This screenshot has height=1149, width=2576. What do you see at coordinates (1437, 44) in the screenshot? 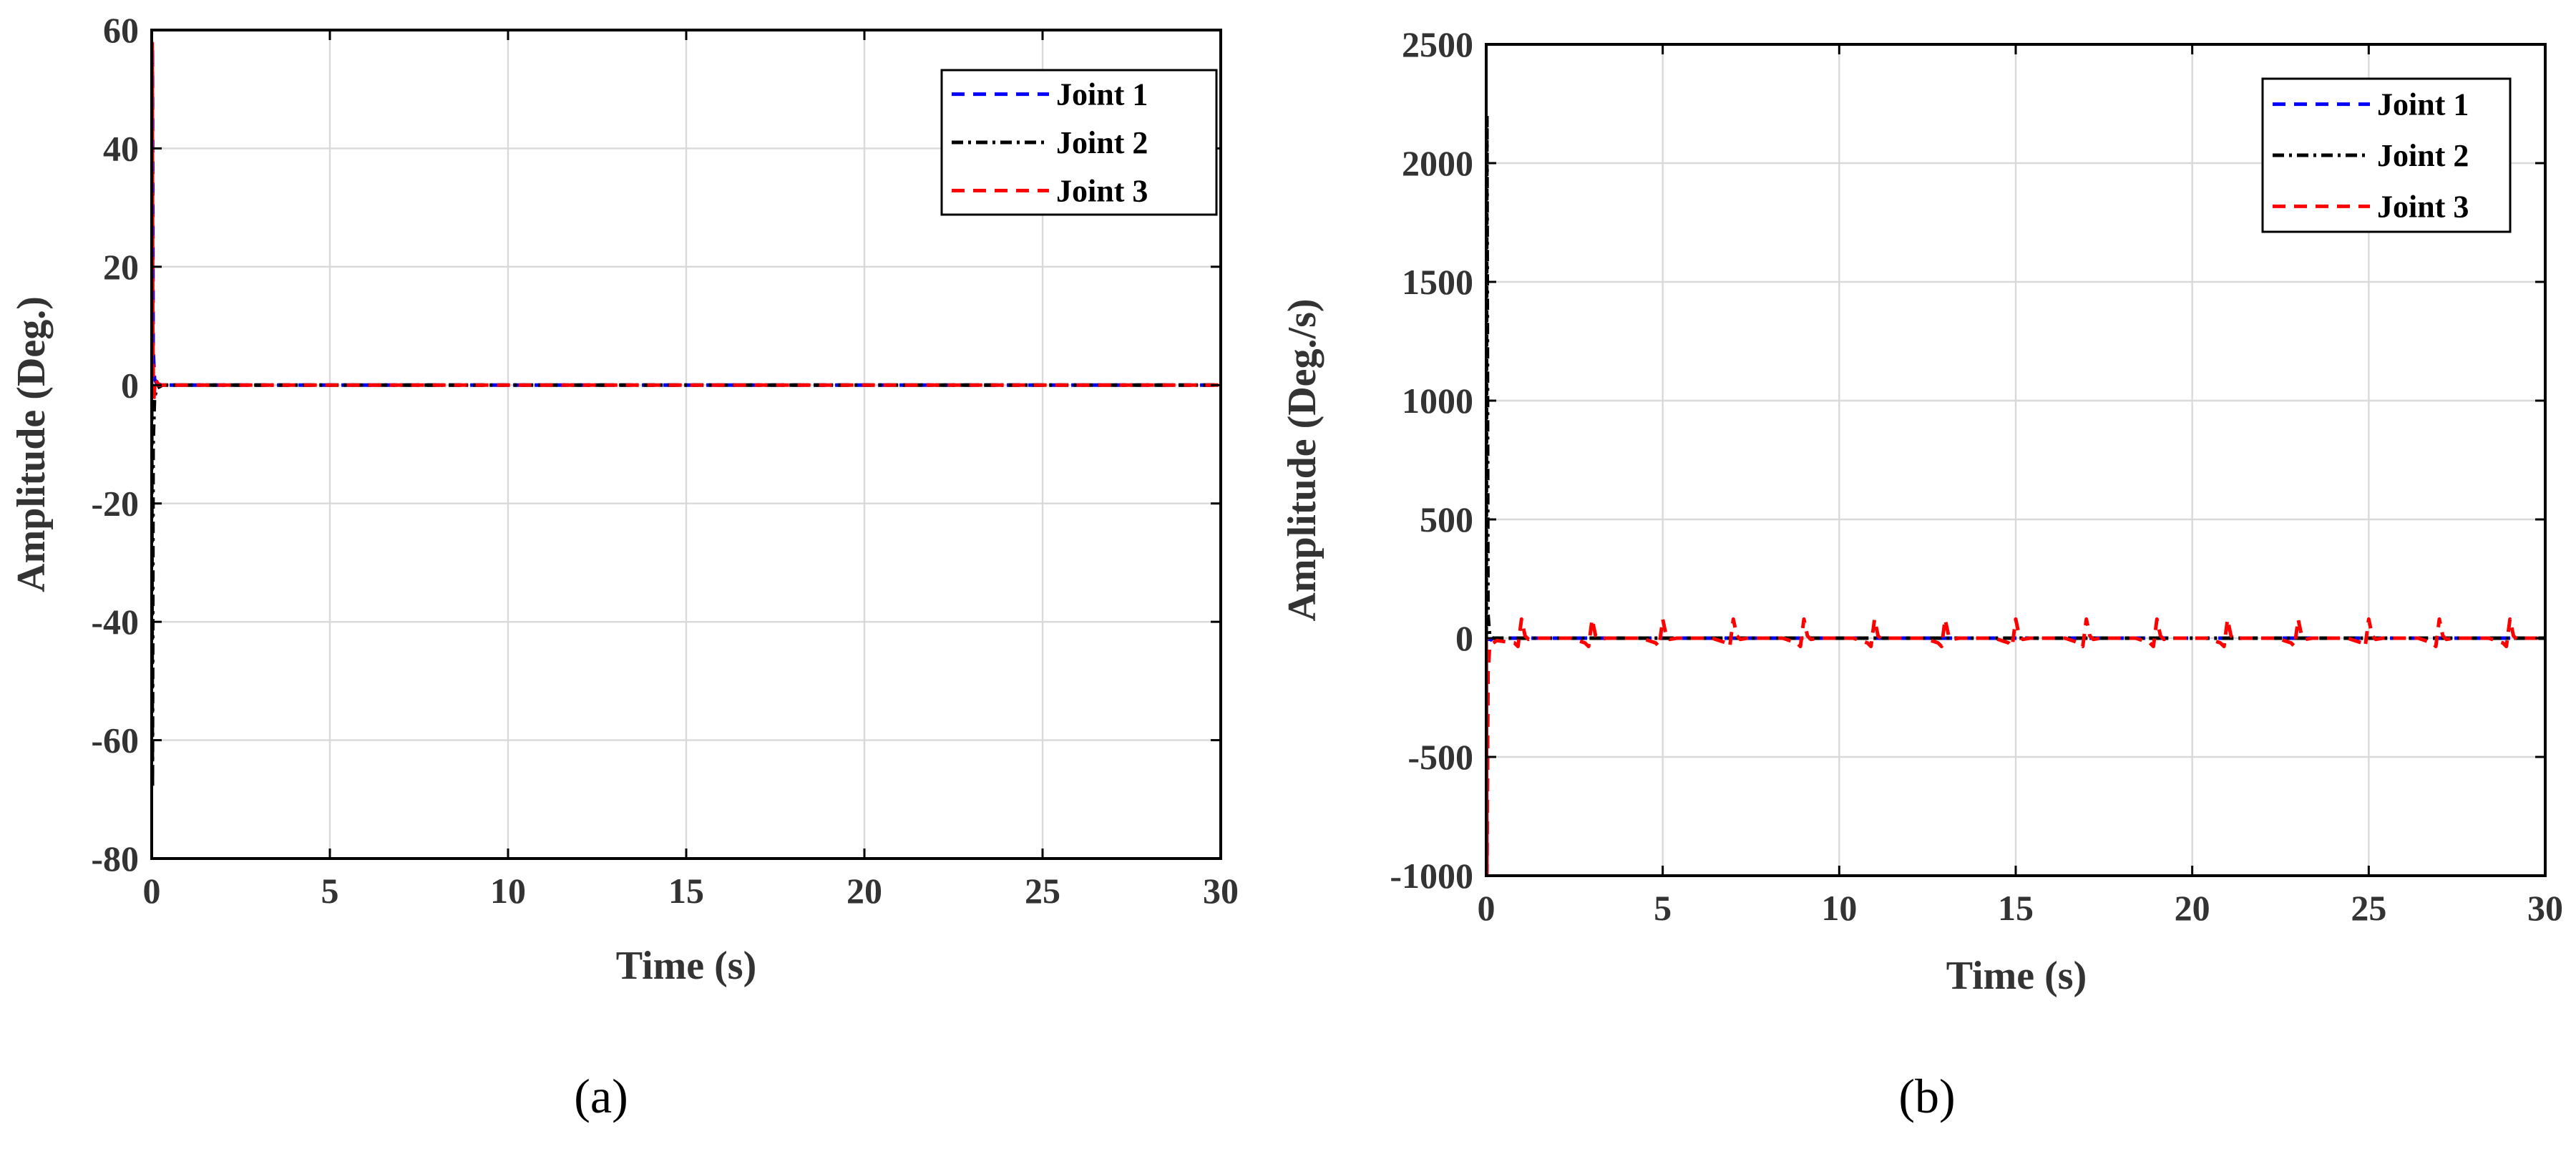
I see `y-tick-label: 2500` at bounding box center [1437, 44].